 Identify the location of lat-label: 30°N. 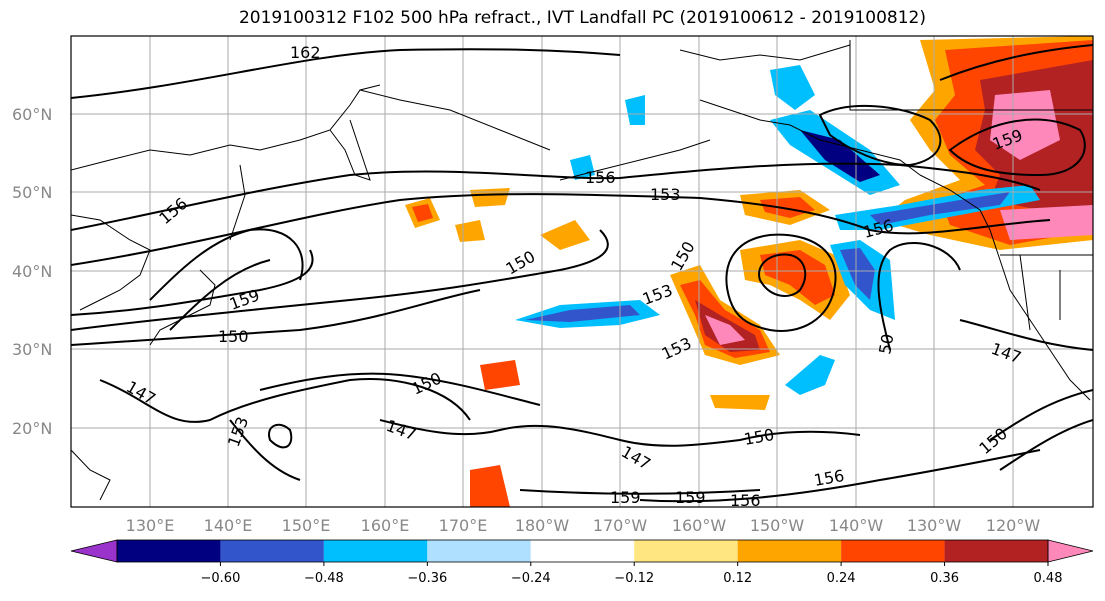
(32, 349).